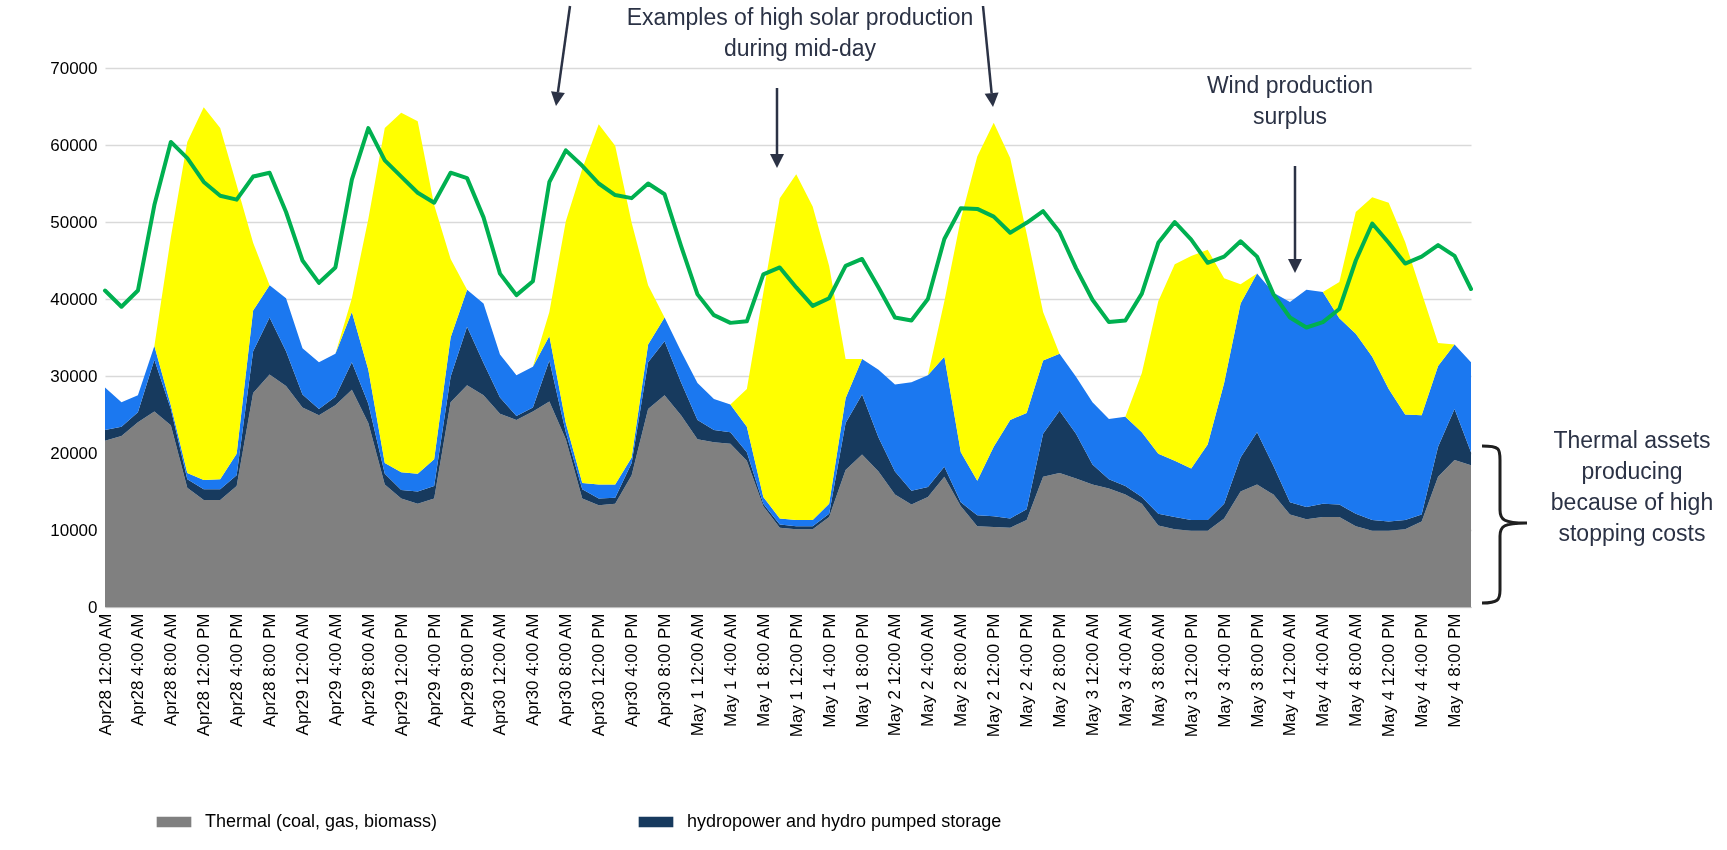  What do you see at coordinates (763, 670) in the screenshot?
I see `x-tick-label: May 1 8:00 AM` at bounding box center [763, 670].